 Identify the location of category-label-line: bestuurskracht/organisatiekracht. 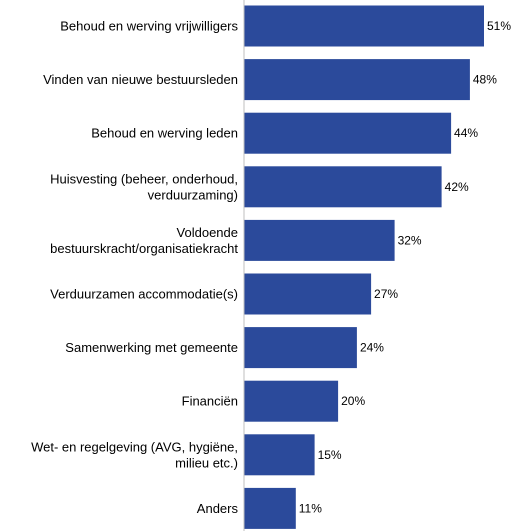
(144, 248).